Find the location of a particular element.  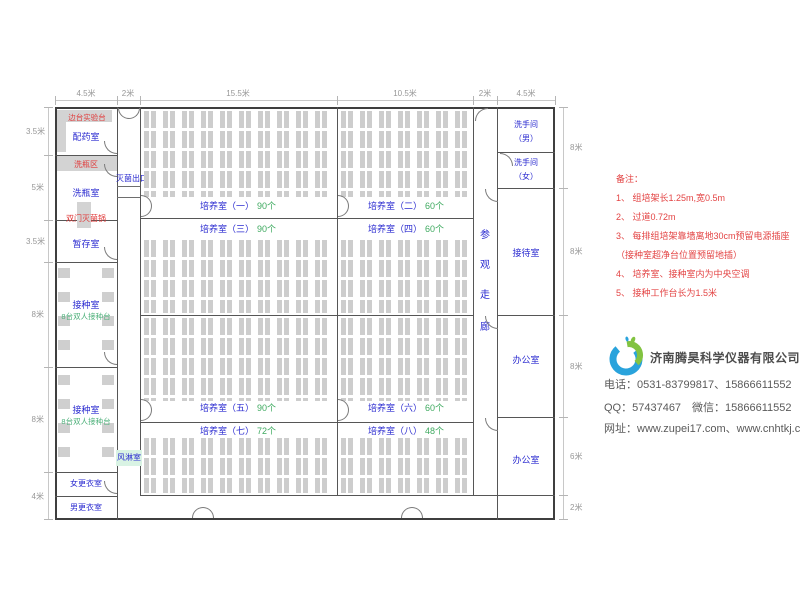

room-label-office-2: 办公室 is located at coordinates (526, 460).